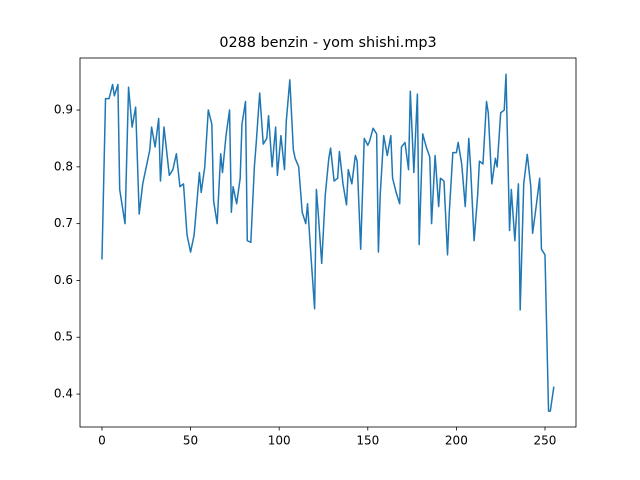 The width and height of the screenshot is (640, 480). Describe the element at coordinates (63, 110) in the screenshot. I see `y-tick-label: 0.9` at that location.